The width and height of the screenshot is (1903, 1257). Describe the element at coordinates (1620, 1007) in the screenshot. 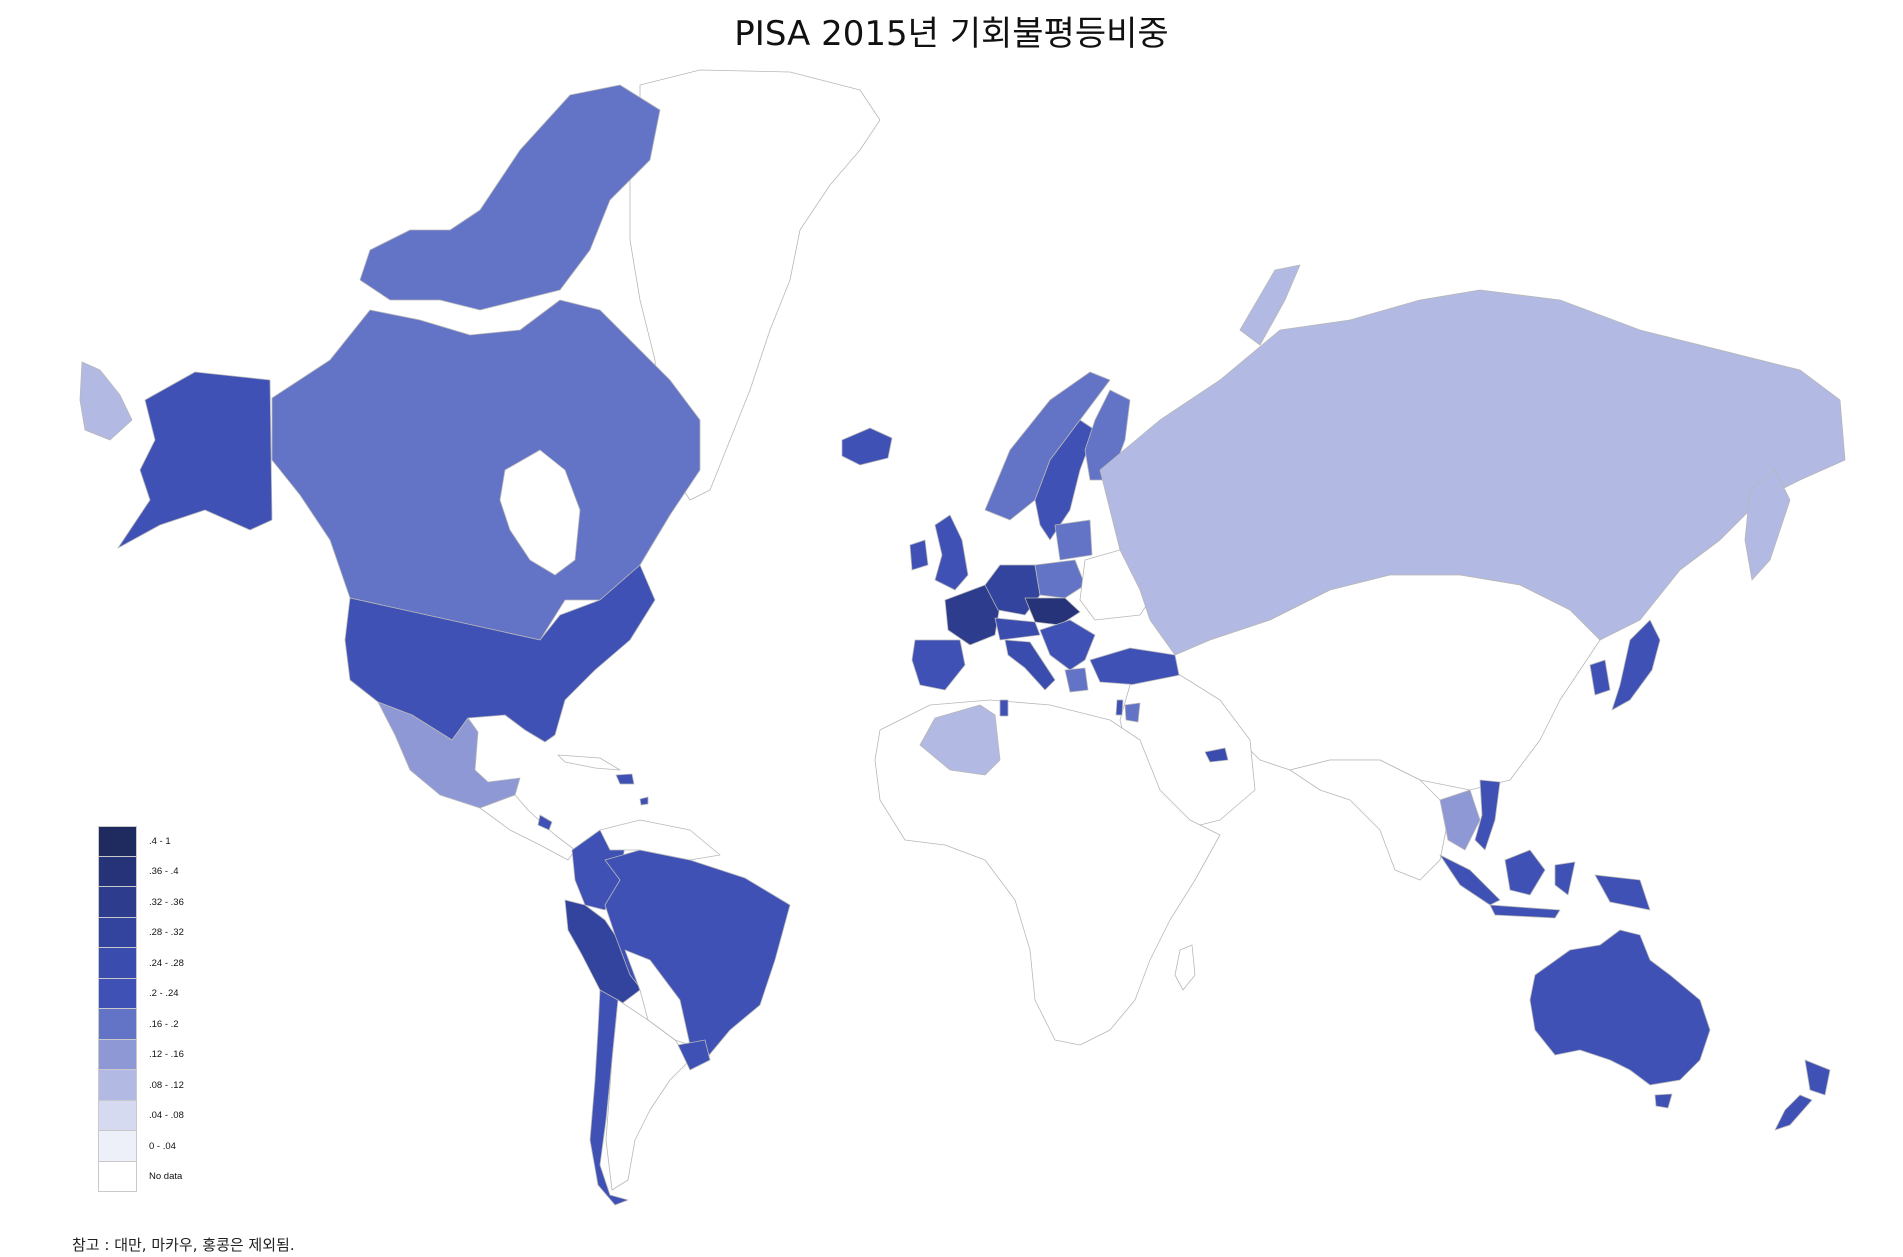

I see `region-australia` at that location.